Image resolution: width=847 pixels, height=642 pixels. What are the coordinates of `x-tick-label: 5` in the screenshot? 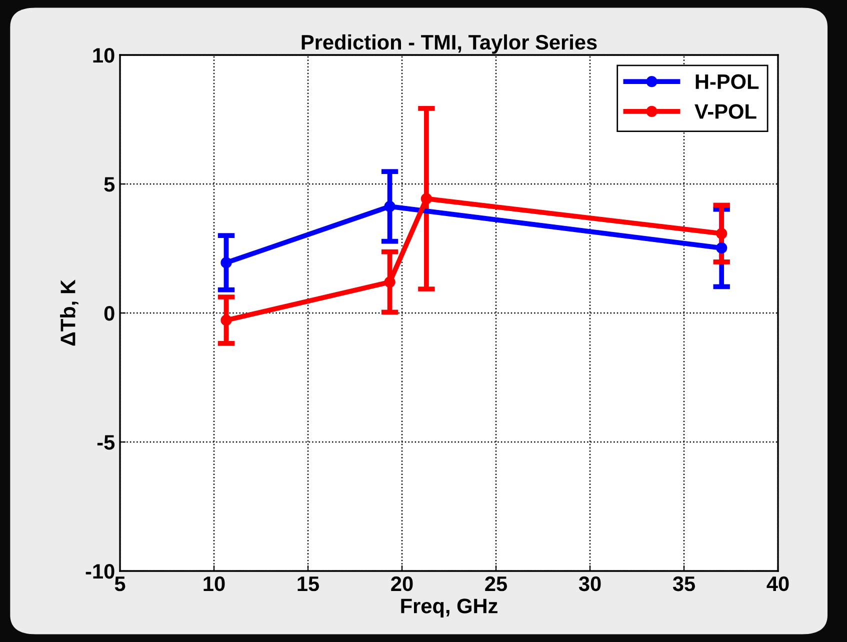 It's located at (120, 584).